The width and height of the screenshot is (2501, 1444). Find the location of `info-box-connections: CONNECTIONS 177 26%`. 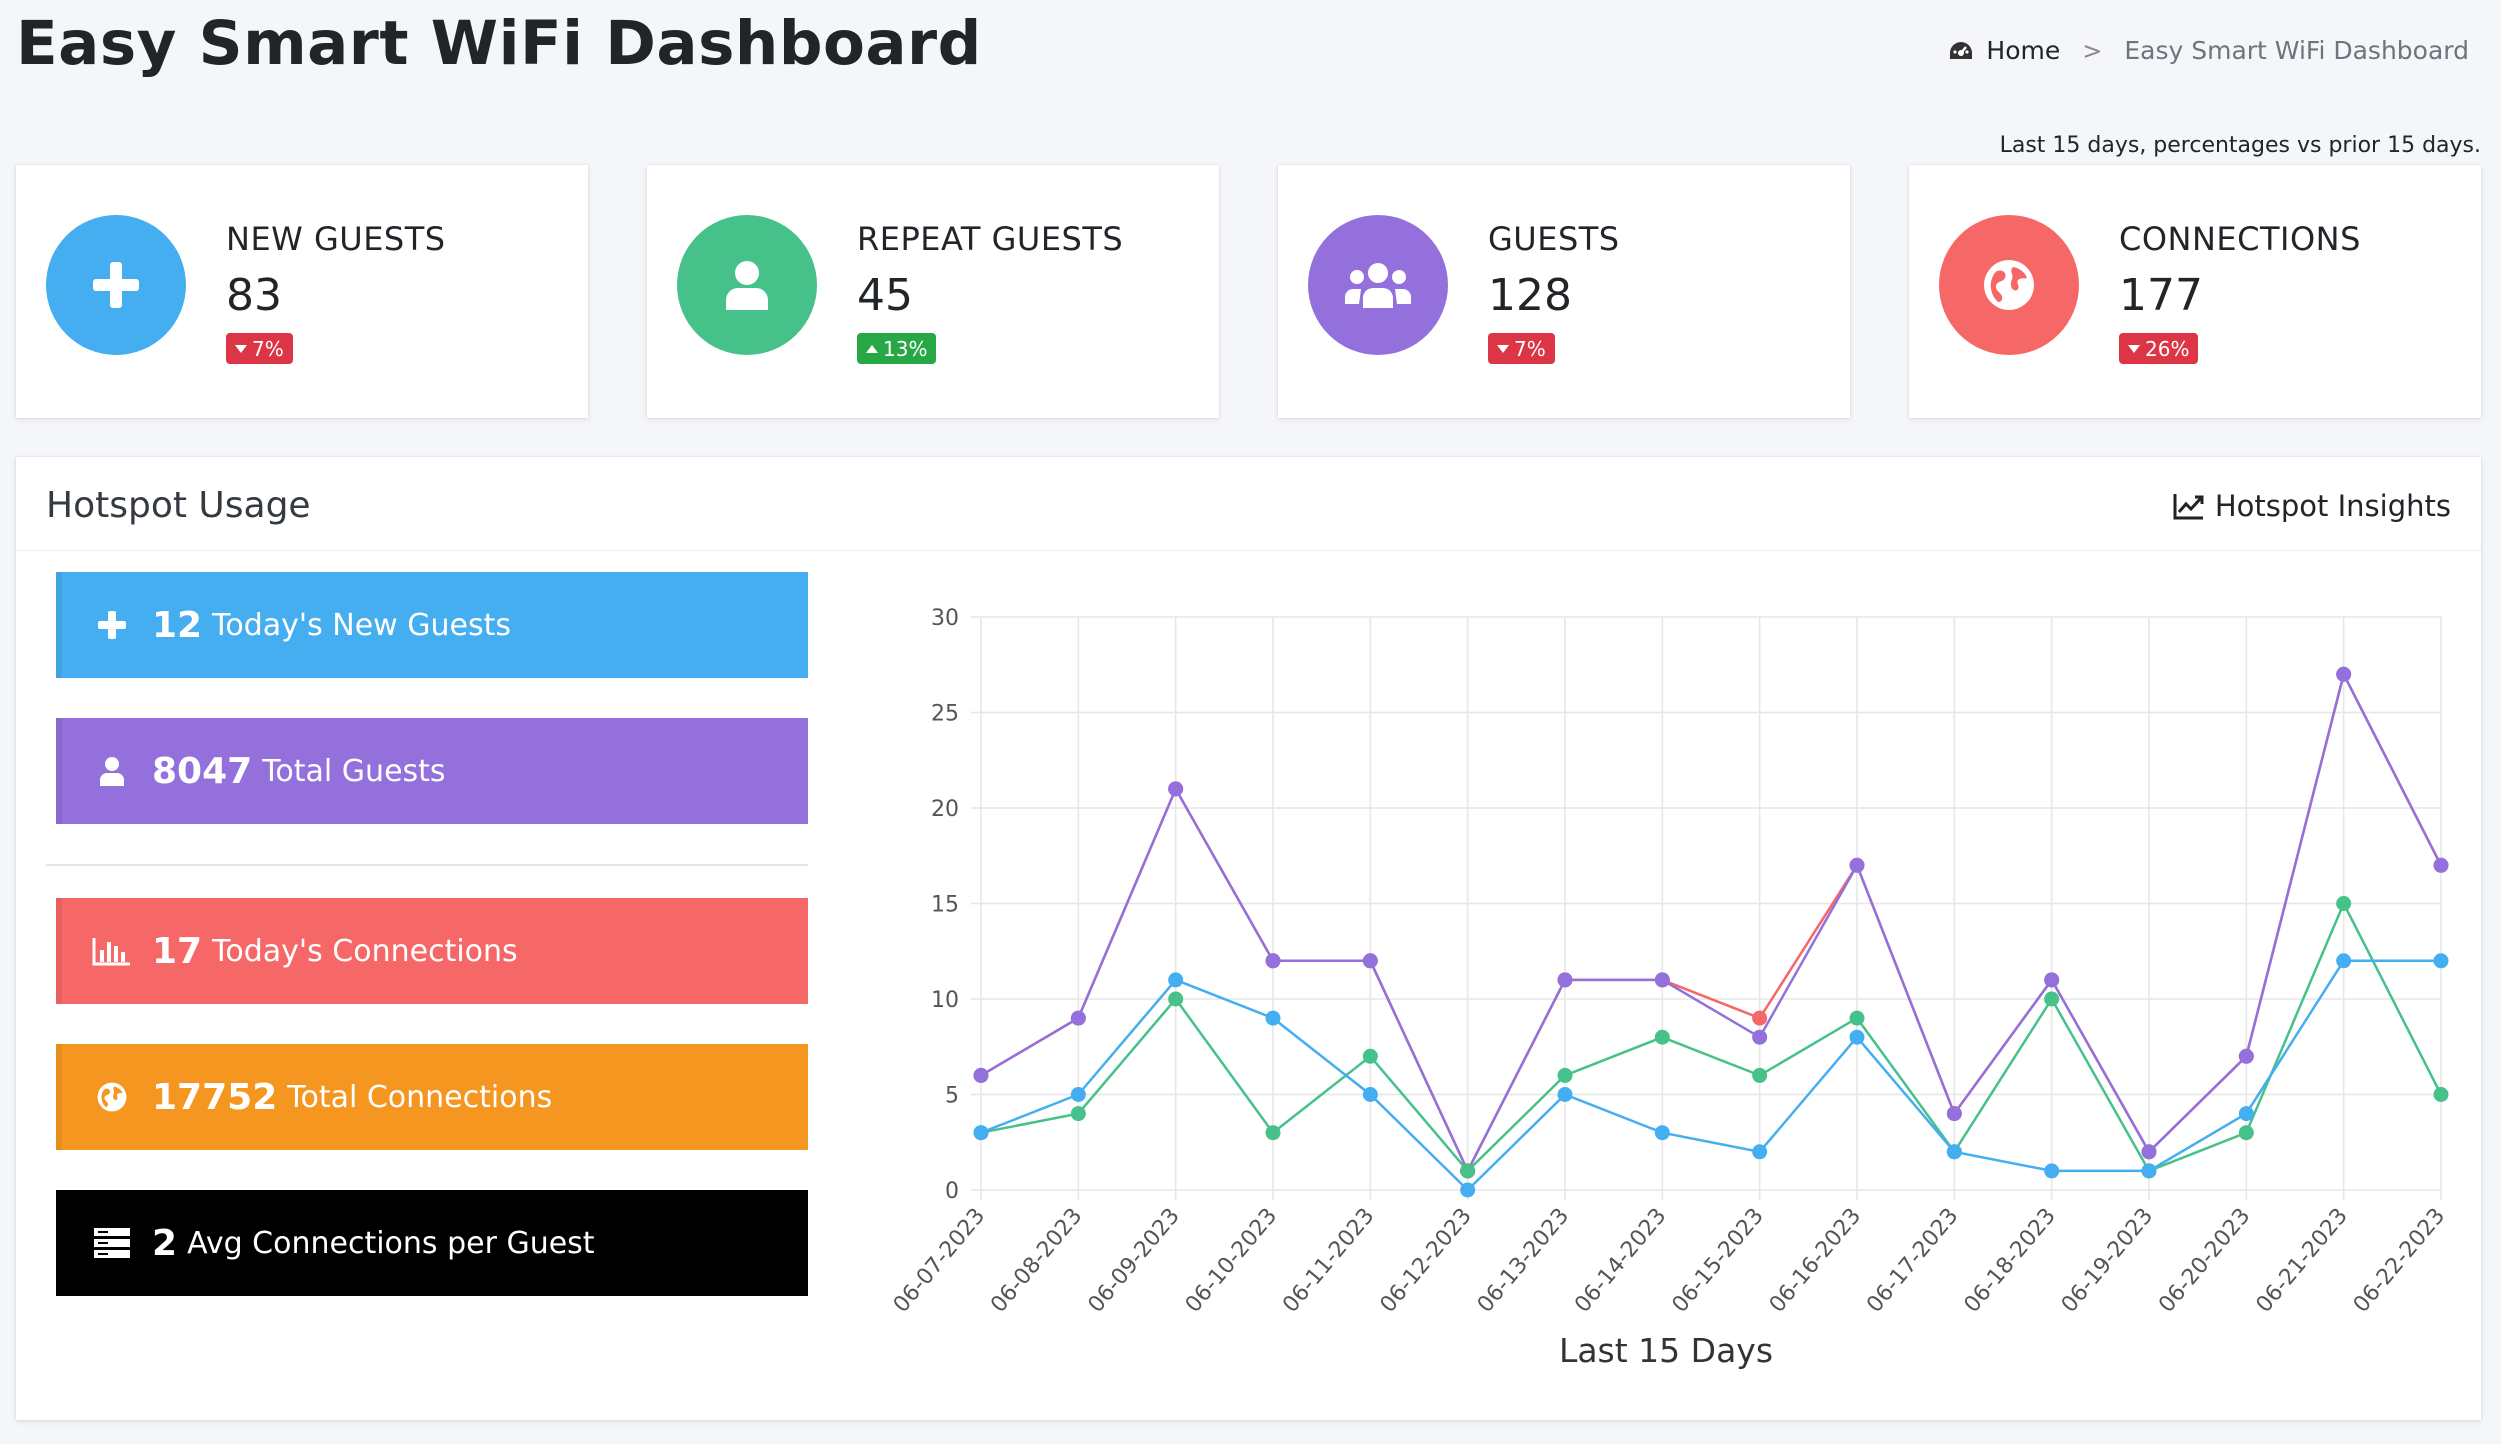

info-box-connections: CONNECTIONS 177 26% is located at coordinates (2195, 291).